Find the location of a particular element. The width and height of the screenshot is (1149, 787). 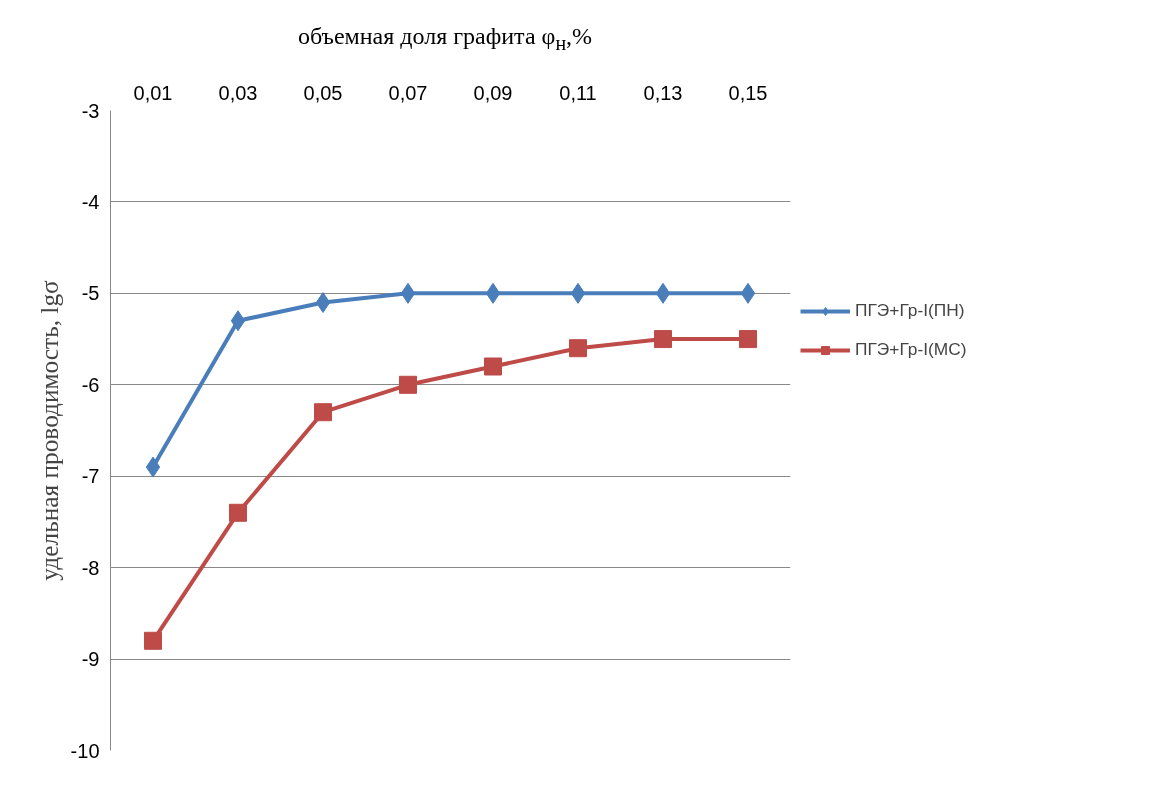

x-axis-title: объемная доля графита φ$_{н}$,% is located at coordinates (445, 39).